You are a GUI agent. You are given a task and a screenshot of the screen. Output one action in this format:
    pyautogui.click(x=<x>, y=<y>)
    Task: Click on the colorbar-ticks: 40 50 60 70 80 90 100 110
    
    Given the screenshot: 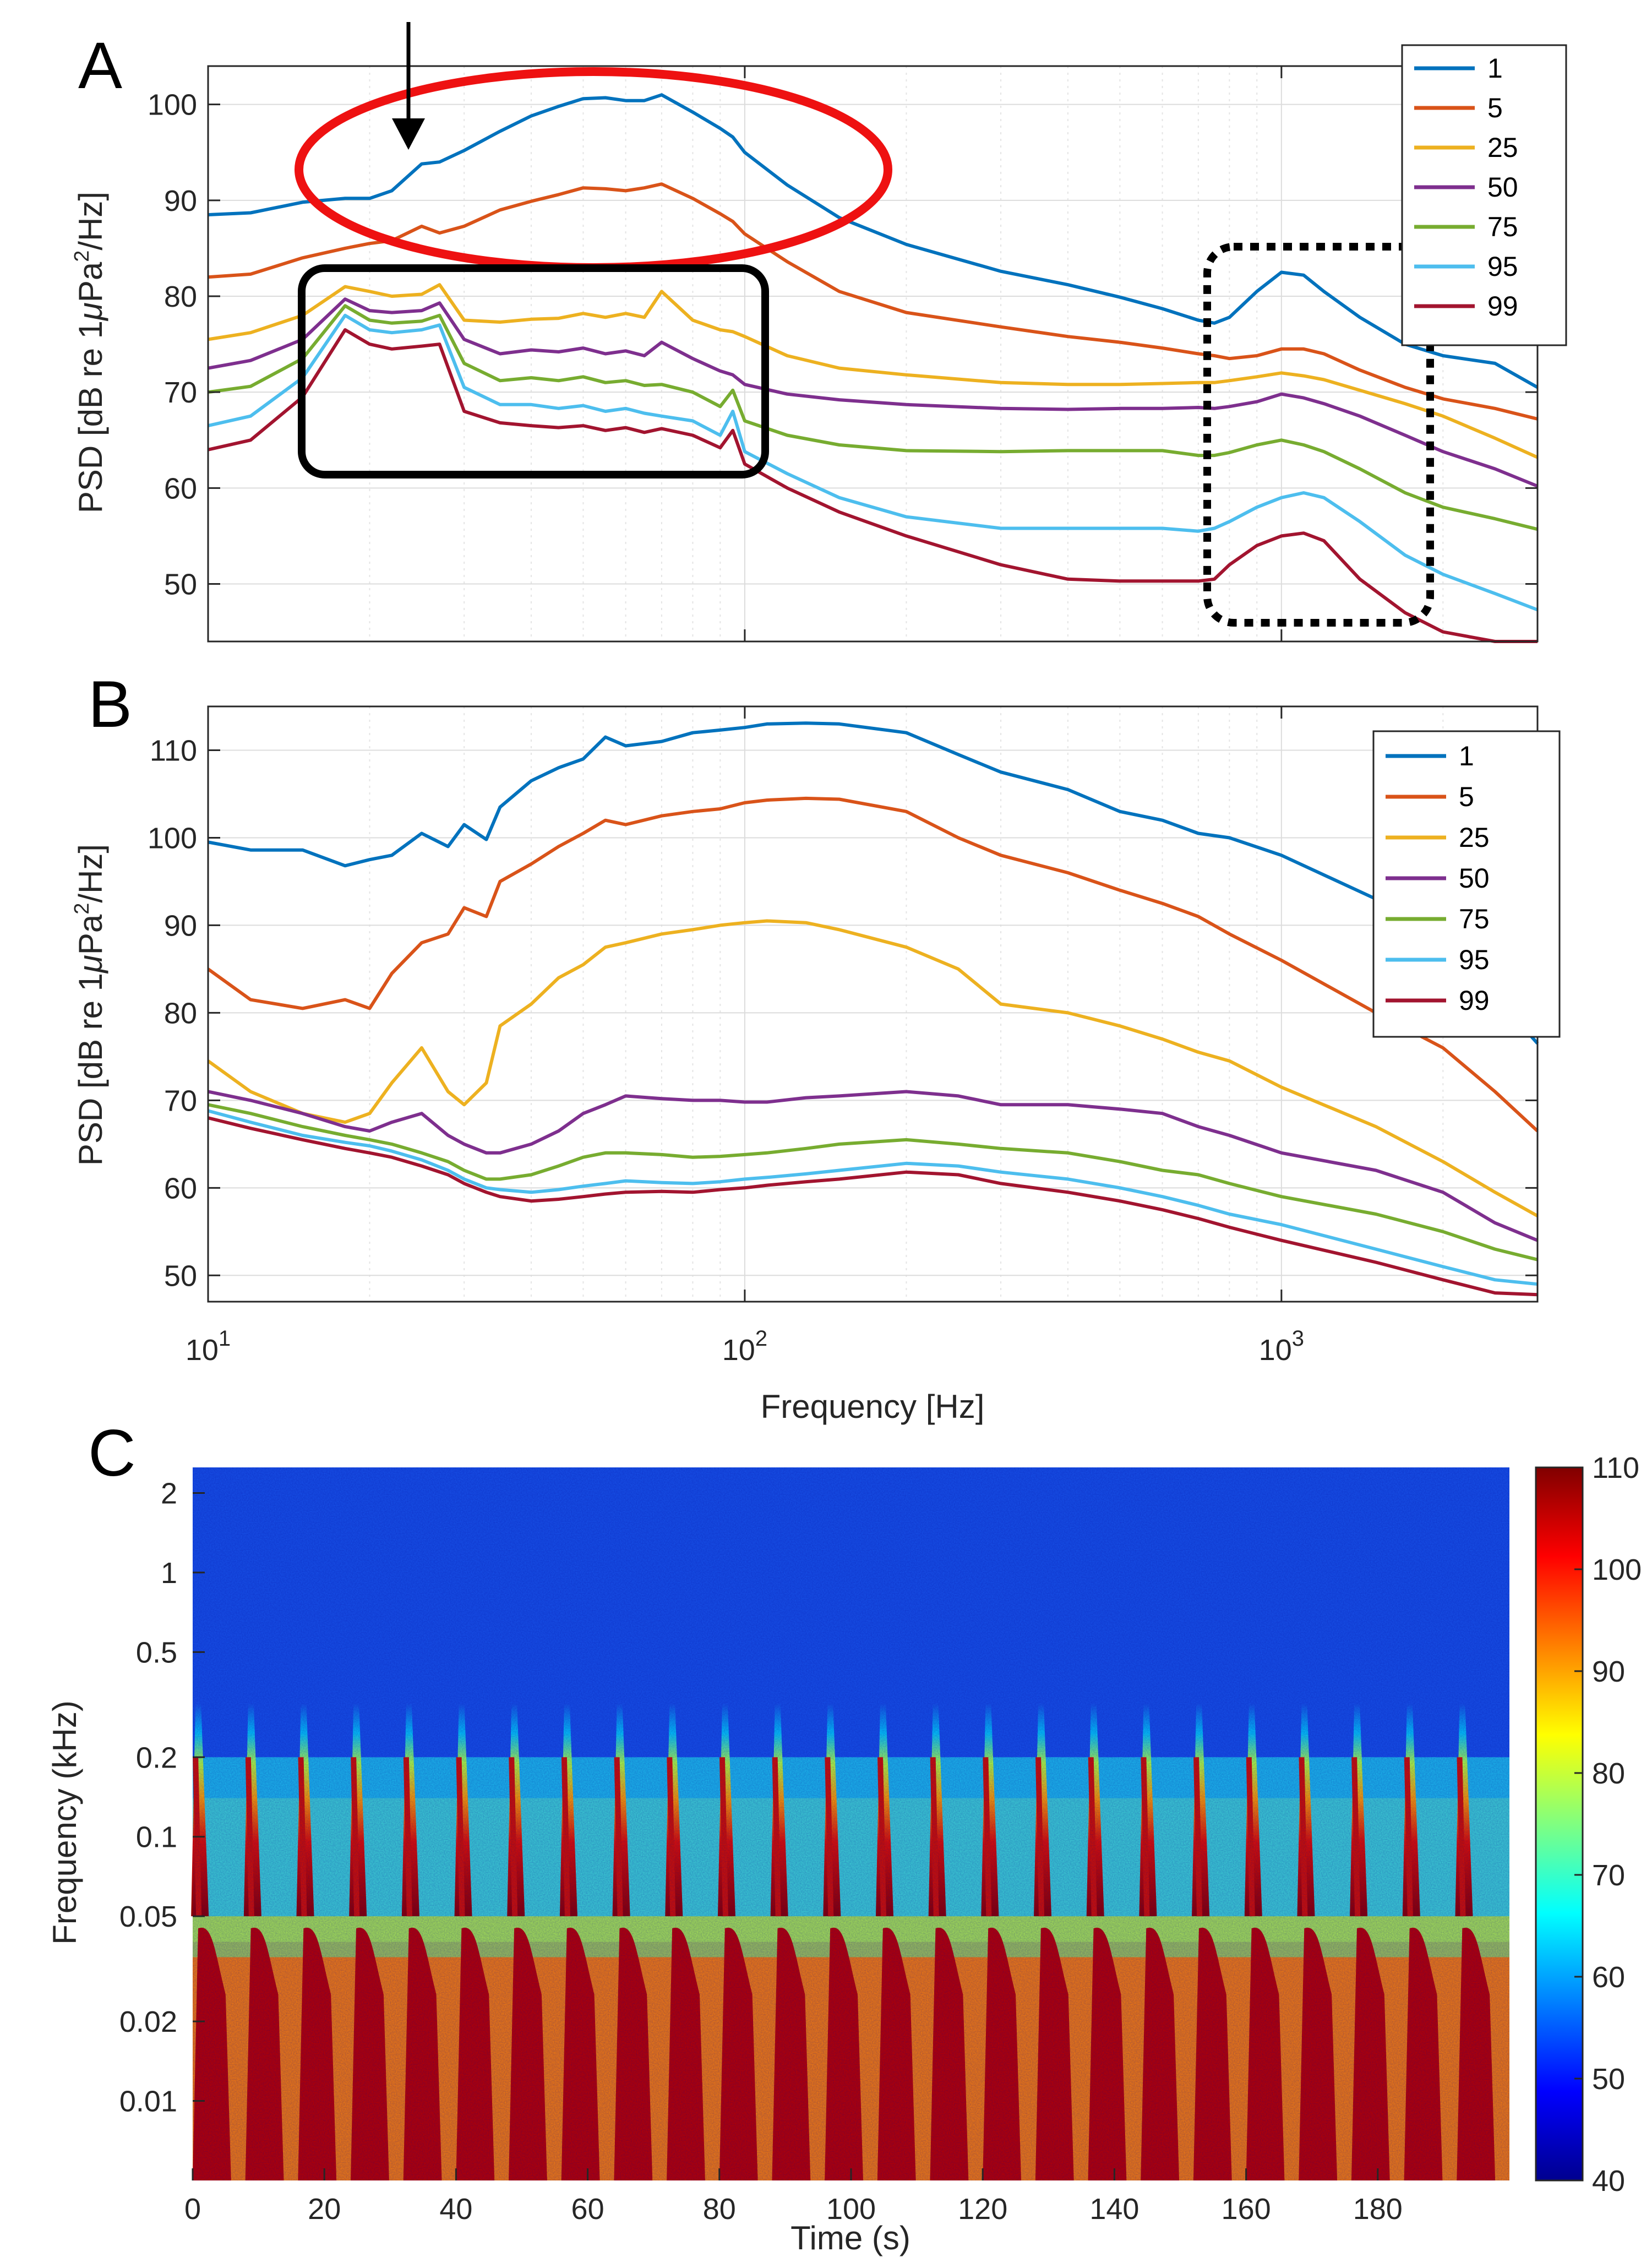 What is the action you would take?
    pyautogui.click(x=1608, y=1824)
    